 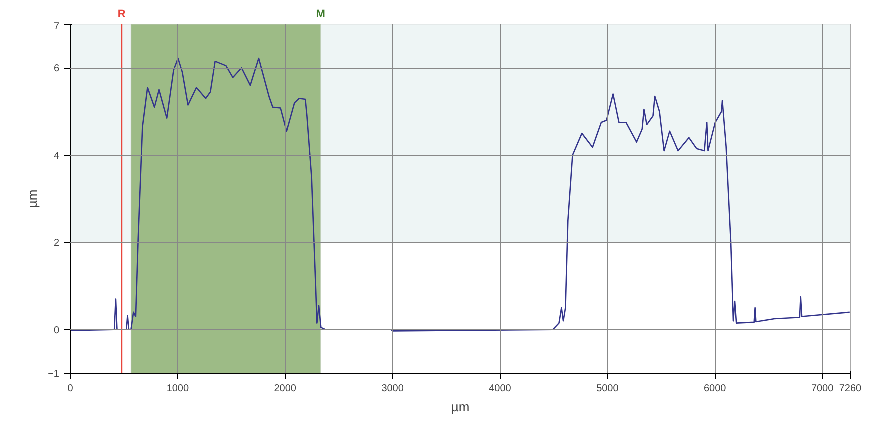 What do you see at coordinates (321, 14) in the screenshot?
I see `band-label: M` at bounding box center [321, 14].